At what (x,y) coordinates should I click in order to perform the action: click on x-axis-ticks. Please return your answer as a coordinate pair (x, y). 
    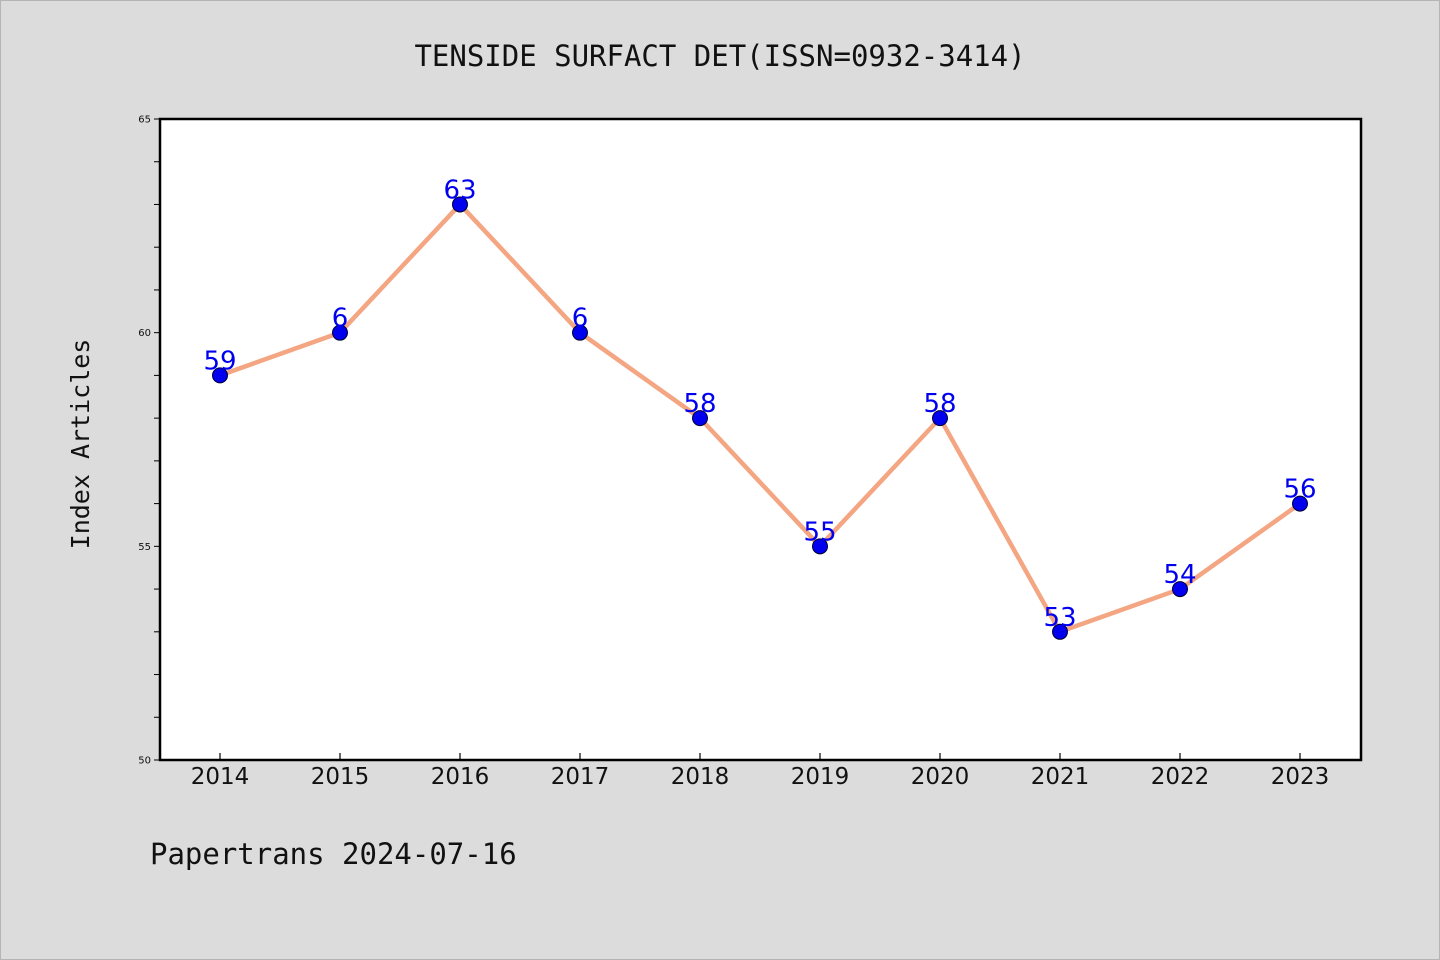
    Looking at the image, I should click on (760, 756).